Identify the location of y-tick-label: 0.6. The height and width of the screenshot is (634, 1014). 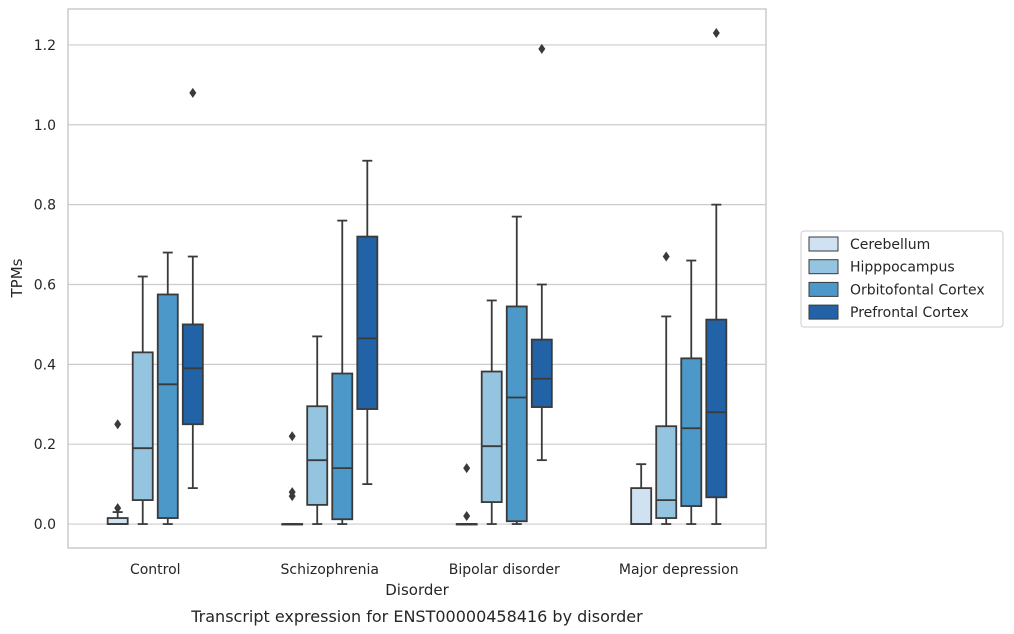
(45, 285).